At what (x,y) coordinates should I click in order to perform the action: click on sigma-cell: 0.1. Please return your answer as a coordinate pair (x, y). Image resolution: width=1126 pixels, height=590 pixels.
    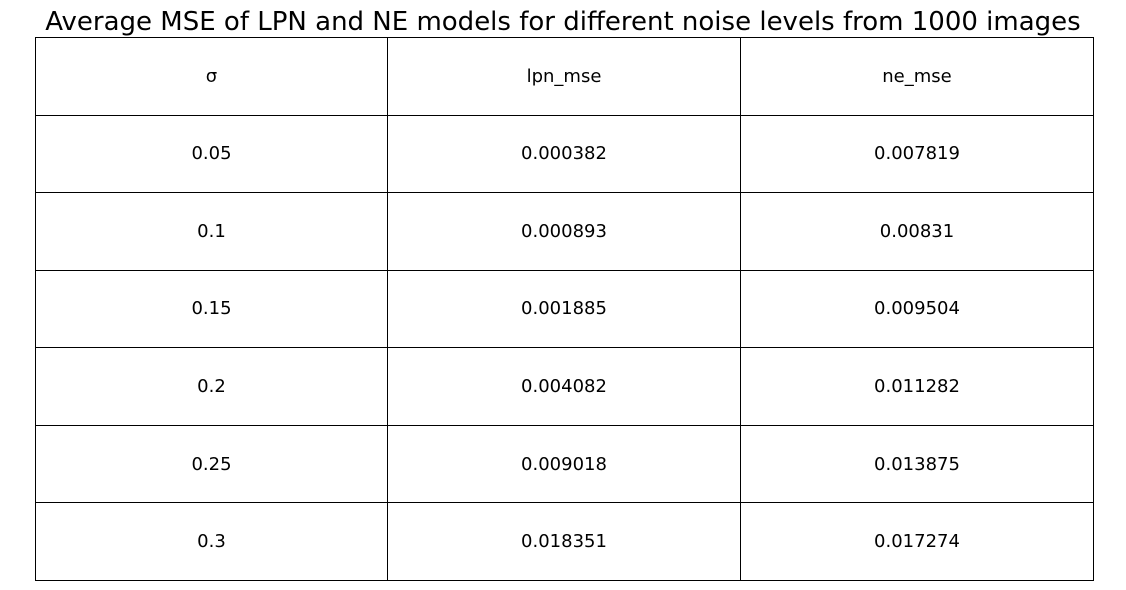
    Looking at the image, I should click on (211, 231).